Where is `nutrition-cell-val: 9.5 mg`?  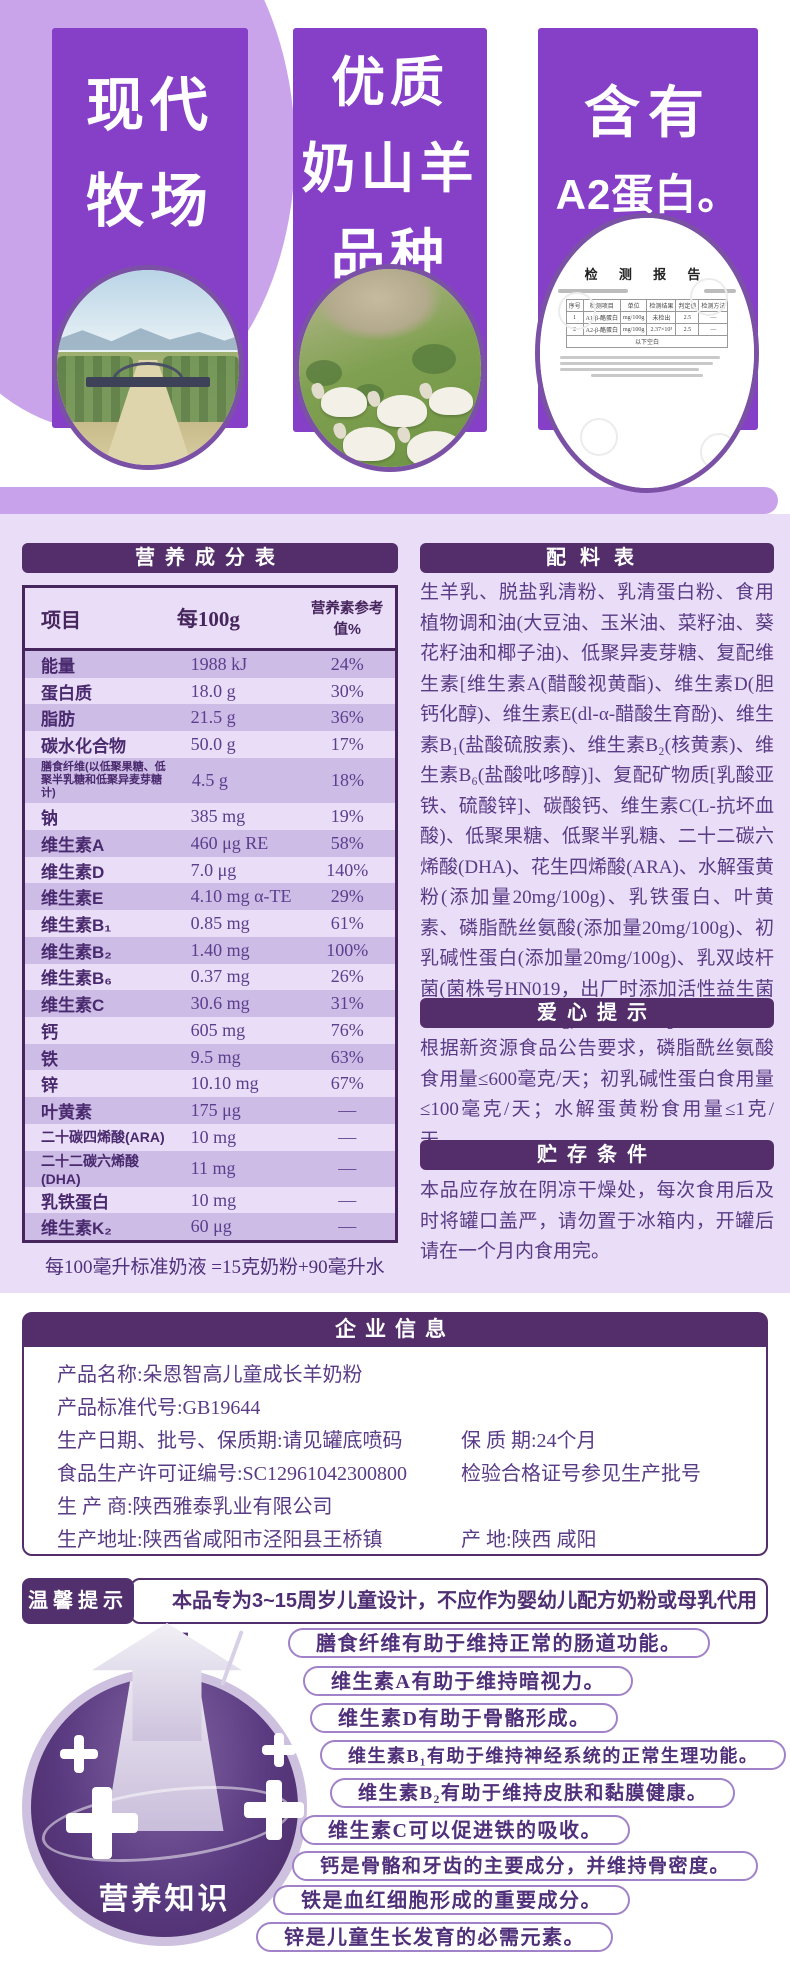
nutrition-cell-val: 9.5 mg is located at coordinates (215, 1056).